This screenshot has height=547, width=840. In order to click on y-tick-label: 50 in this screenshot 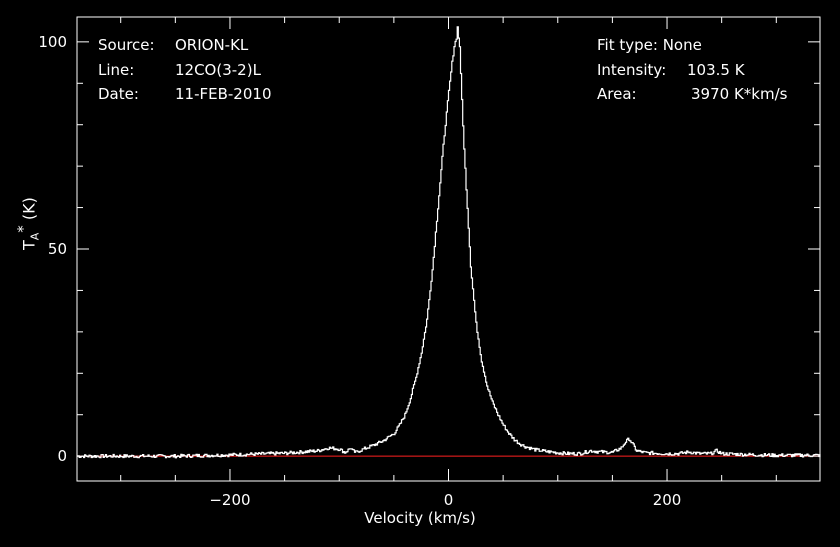, I will do `click(57, 249)`.